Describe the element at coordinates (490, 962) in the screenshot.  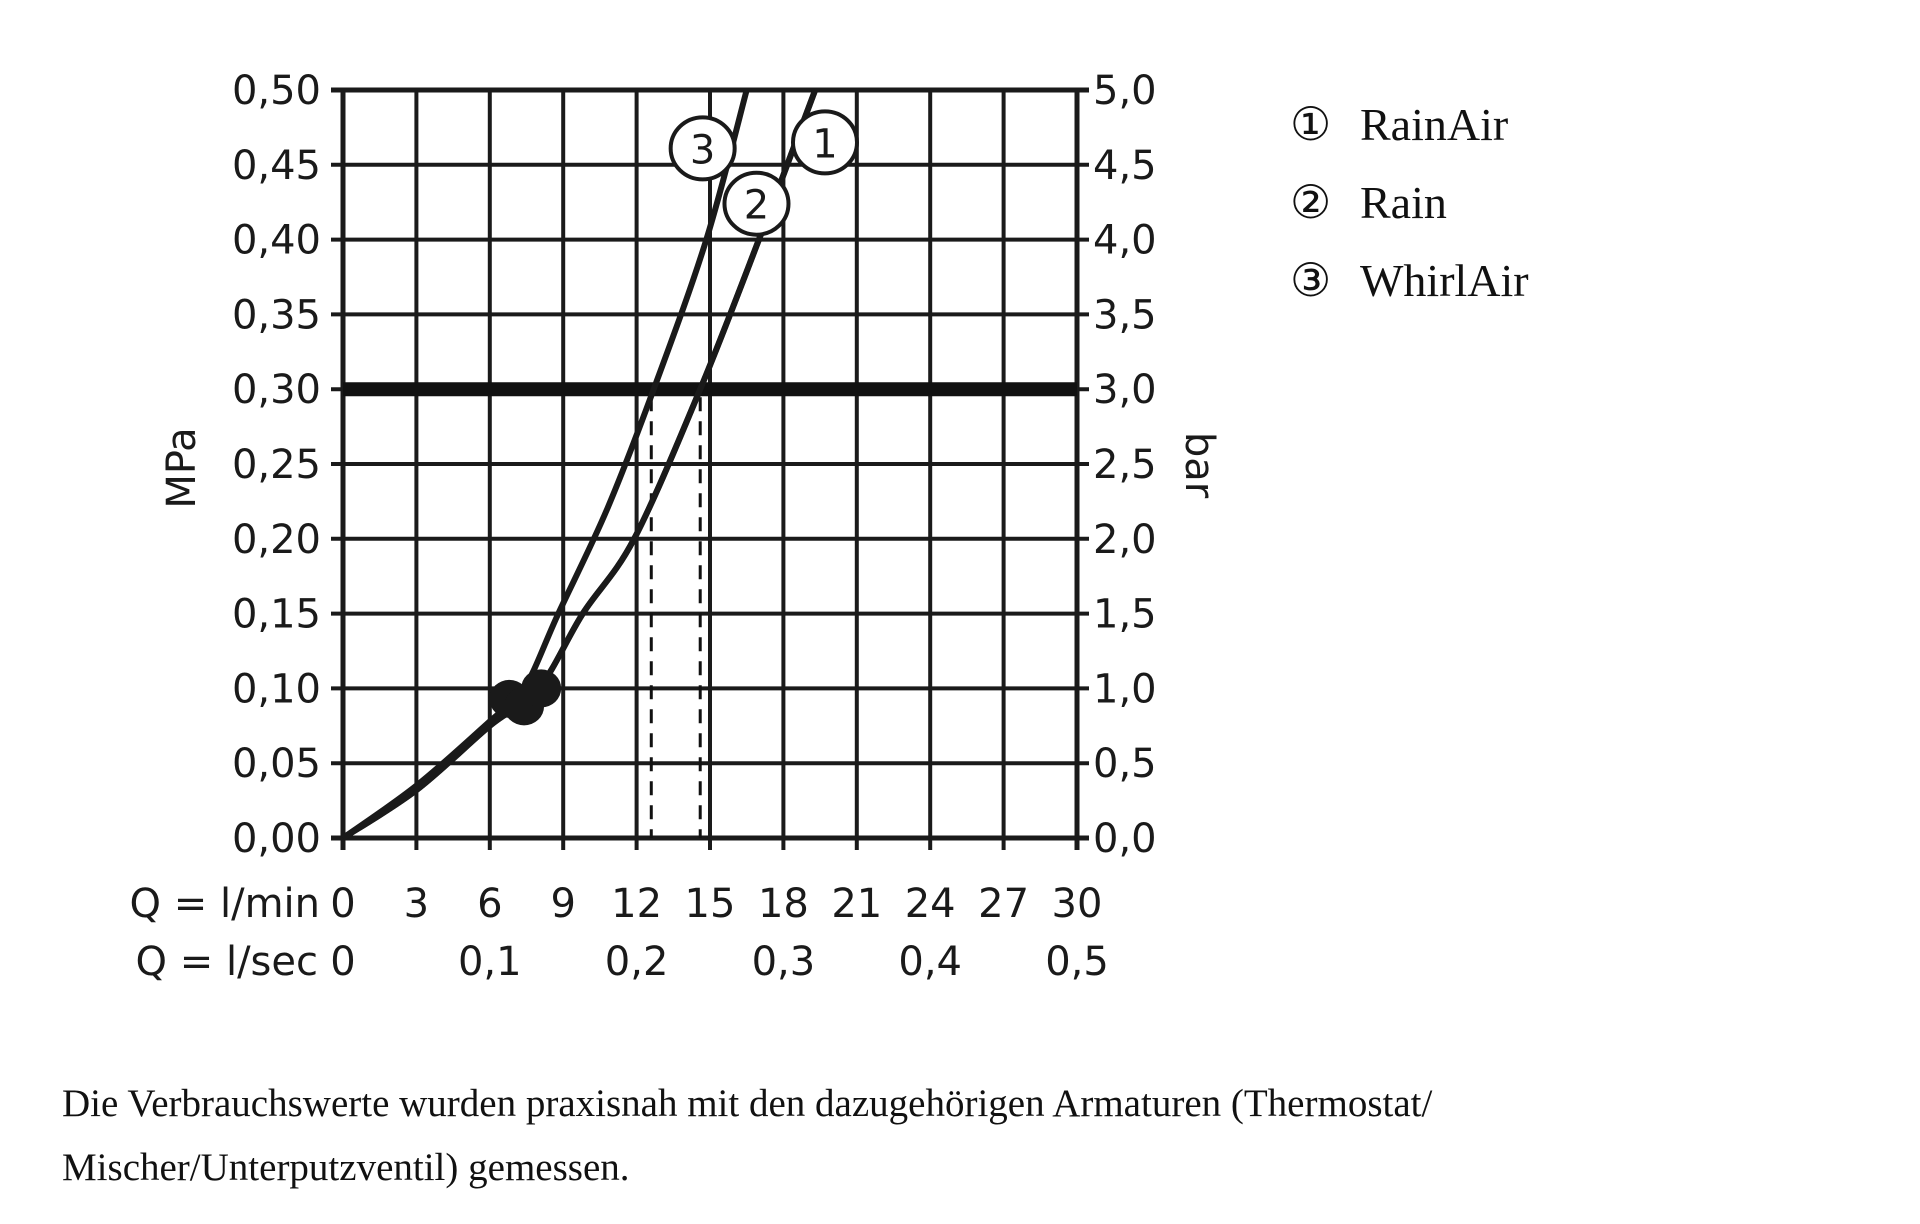
I see `x-tick-label-lsec: 0,1` at that location.